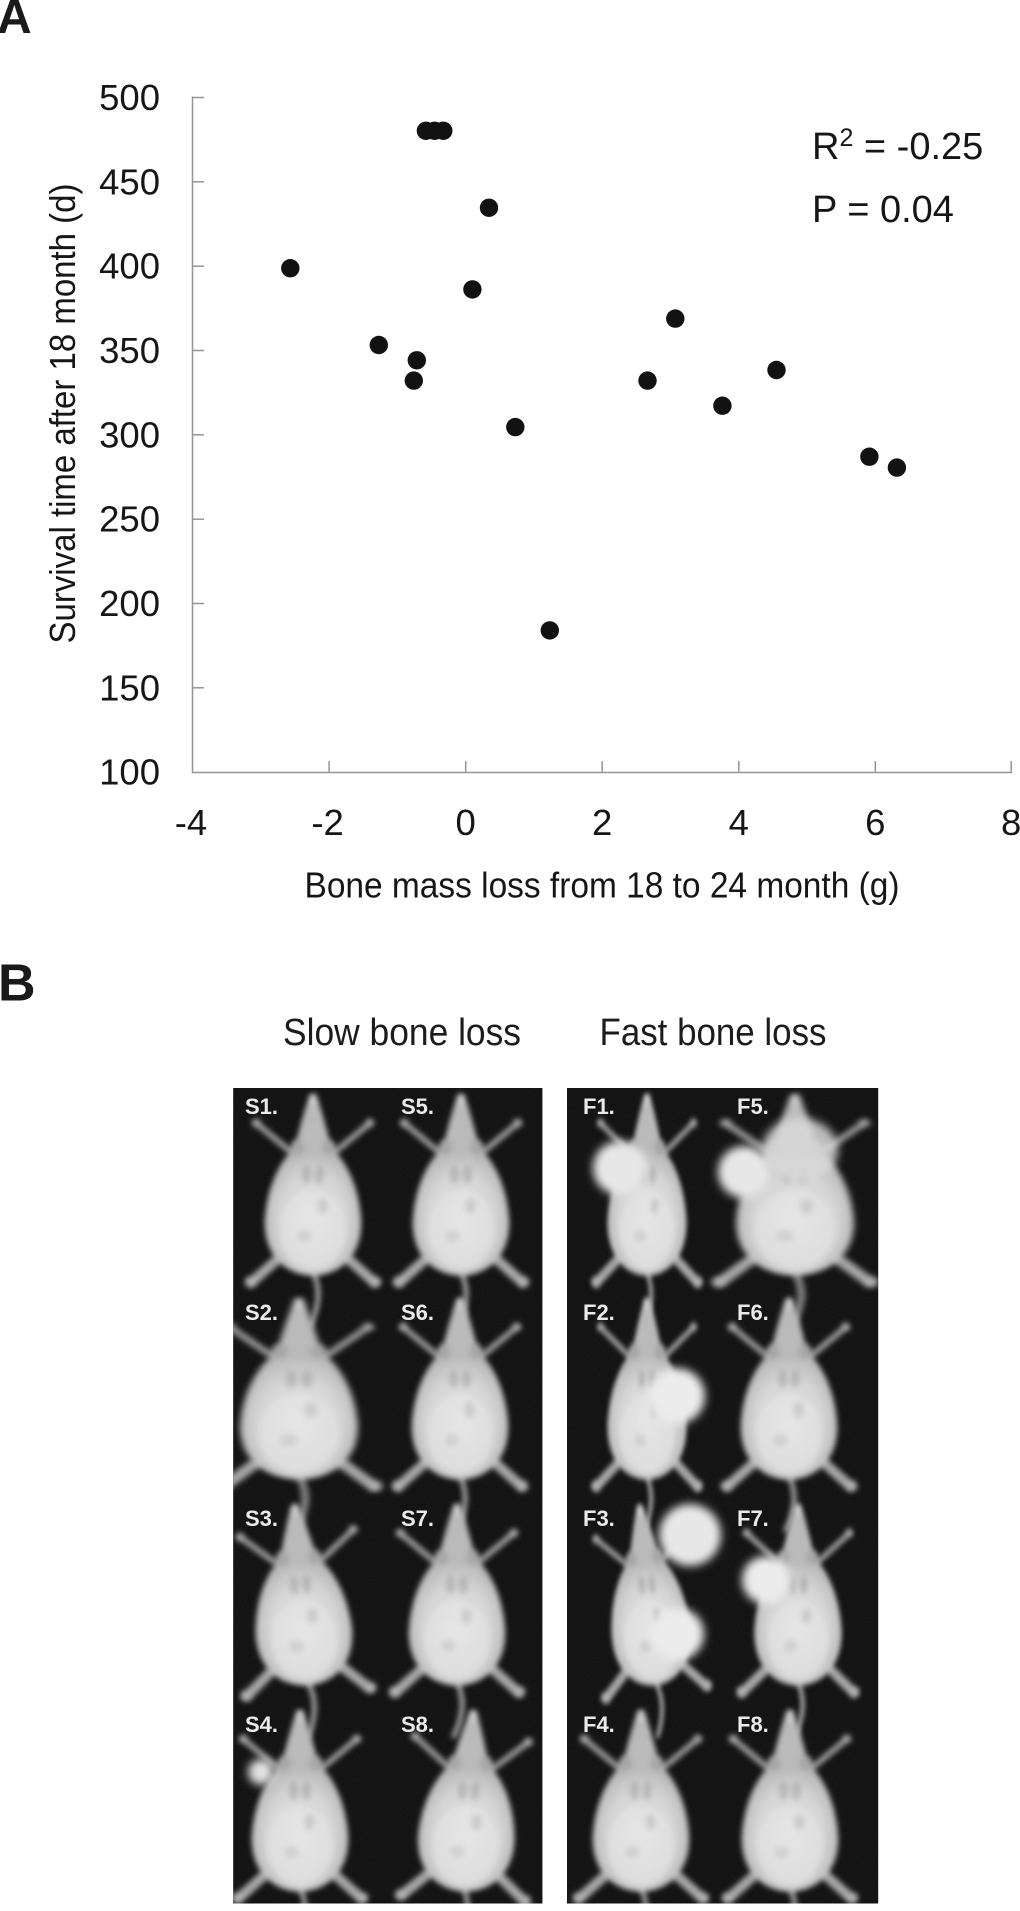 This screenshot has height=1911, width=1020. Describe the element at coordinates (602, 822) in the screenshot. I see `svg-text: 2` at that location.